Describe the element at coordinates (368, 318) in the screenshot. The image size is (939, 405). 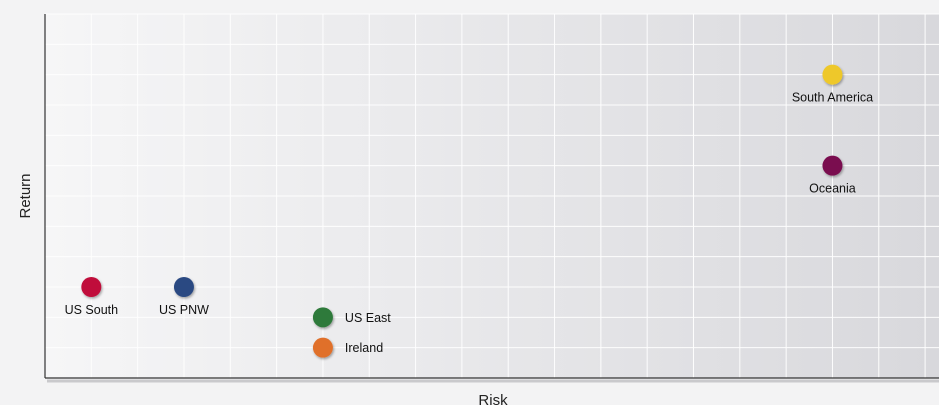
I see `point-label: US East` at that location.